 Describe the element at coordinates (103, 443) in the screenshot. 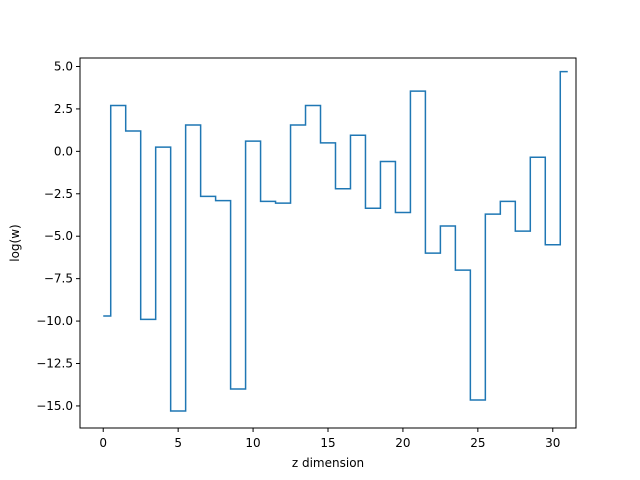

I see `x-tick-label: 0` at that location.